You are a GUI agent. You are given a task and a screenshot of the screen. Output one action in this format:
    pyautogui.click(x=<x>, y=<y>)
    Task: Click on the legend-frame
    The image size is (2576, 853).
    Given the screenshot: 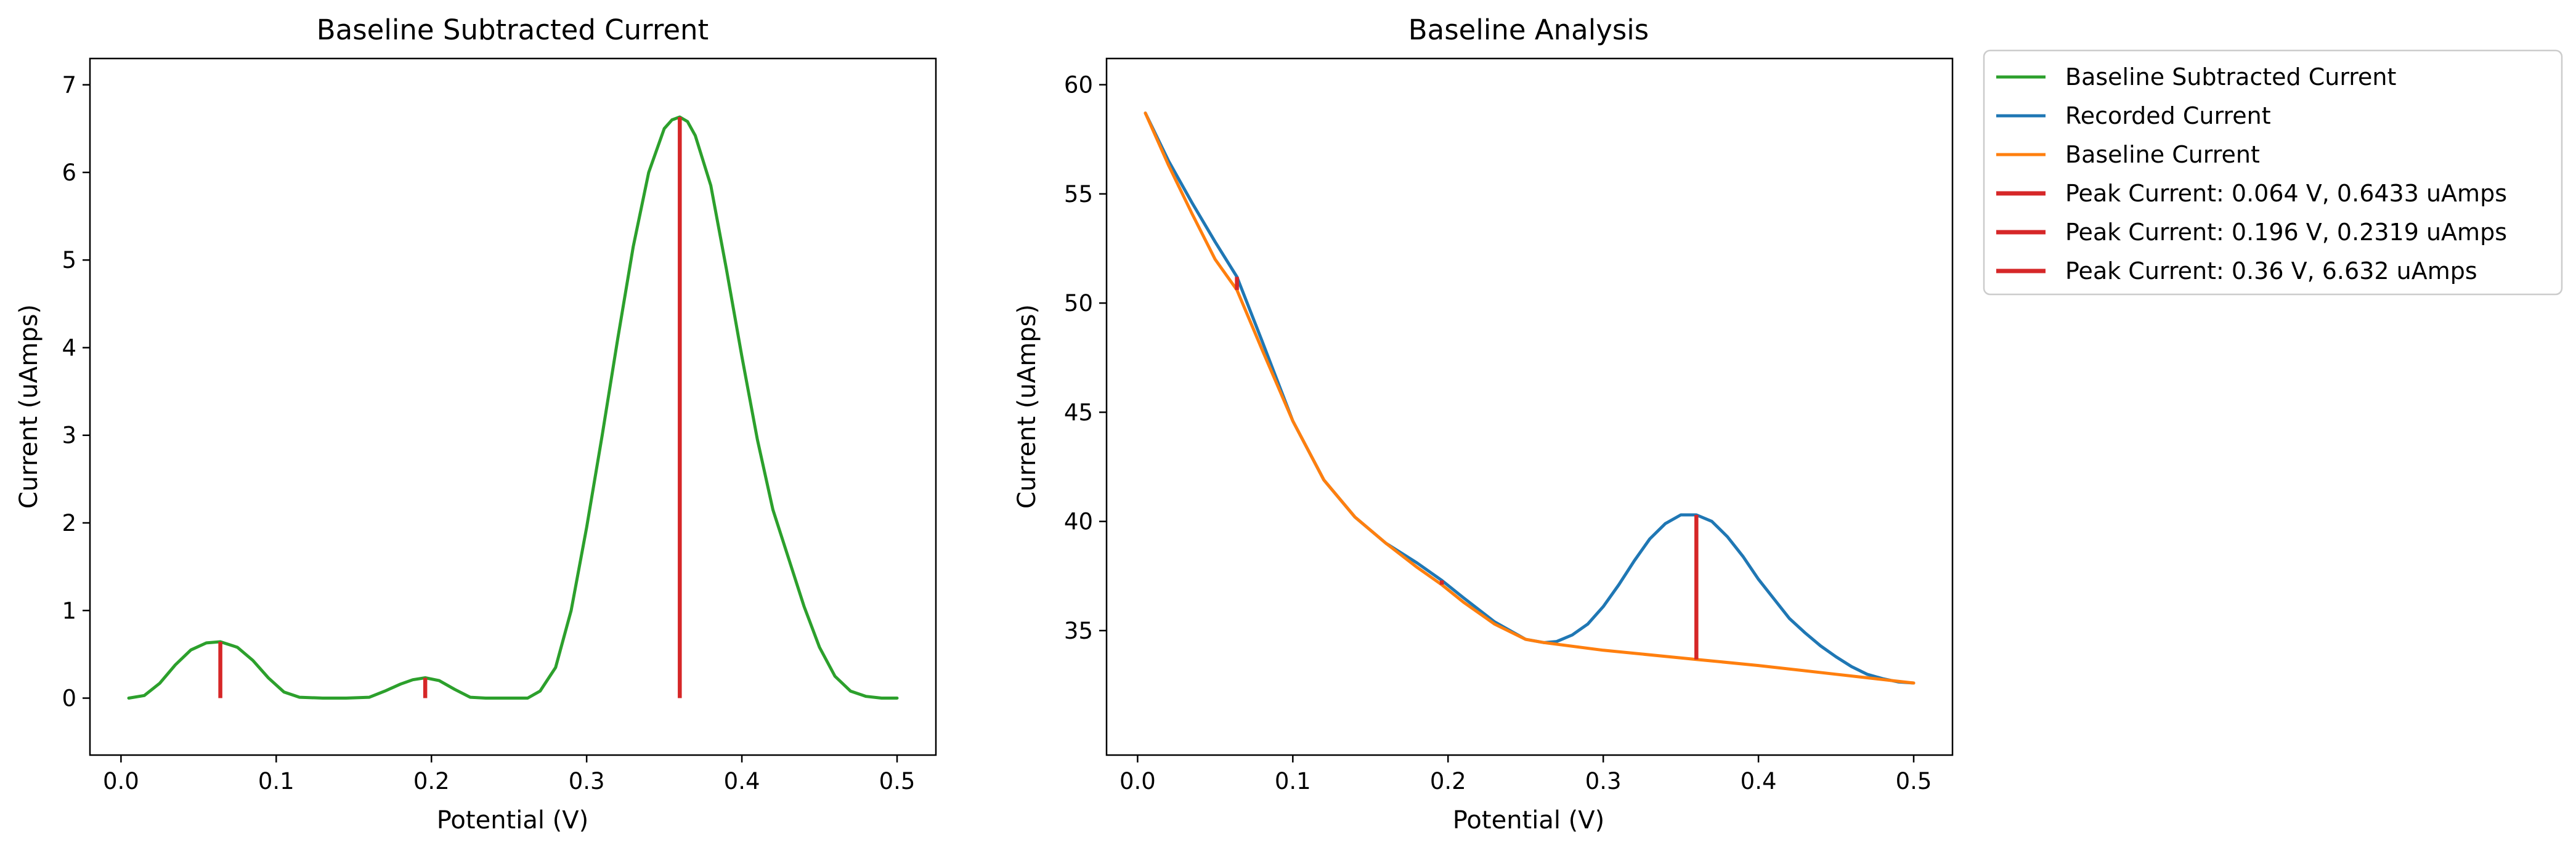 What is the action you would take?
    pyautogui.click(x=2273, y=172)
    